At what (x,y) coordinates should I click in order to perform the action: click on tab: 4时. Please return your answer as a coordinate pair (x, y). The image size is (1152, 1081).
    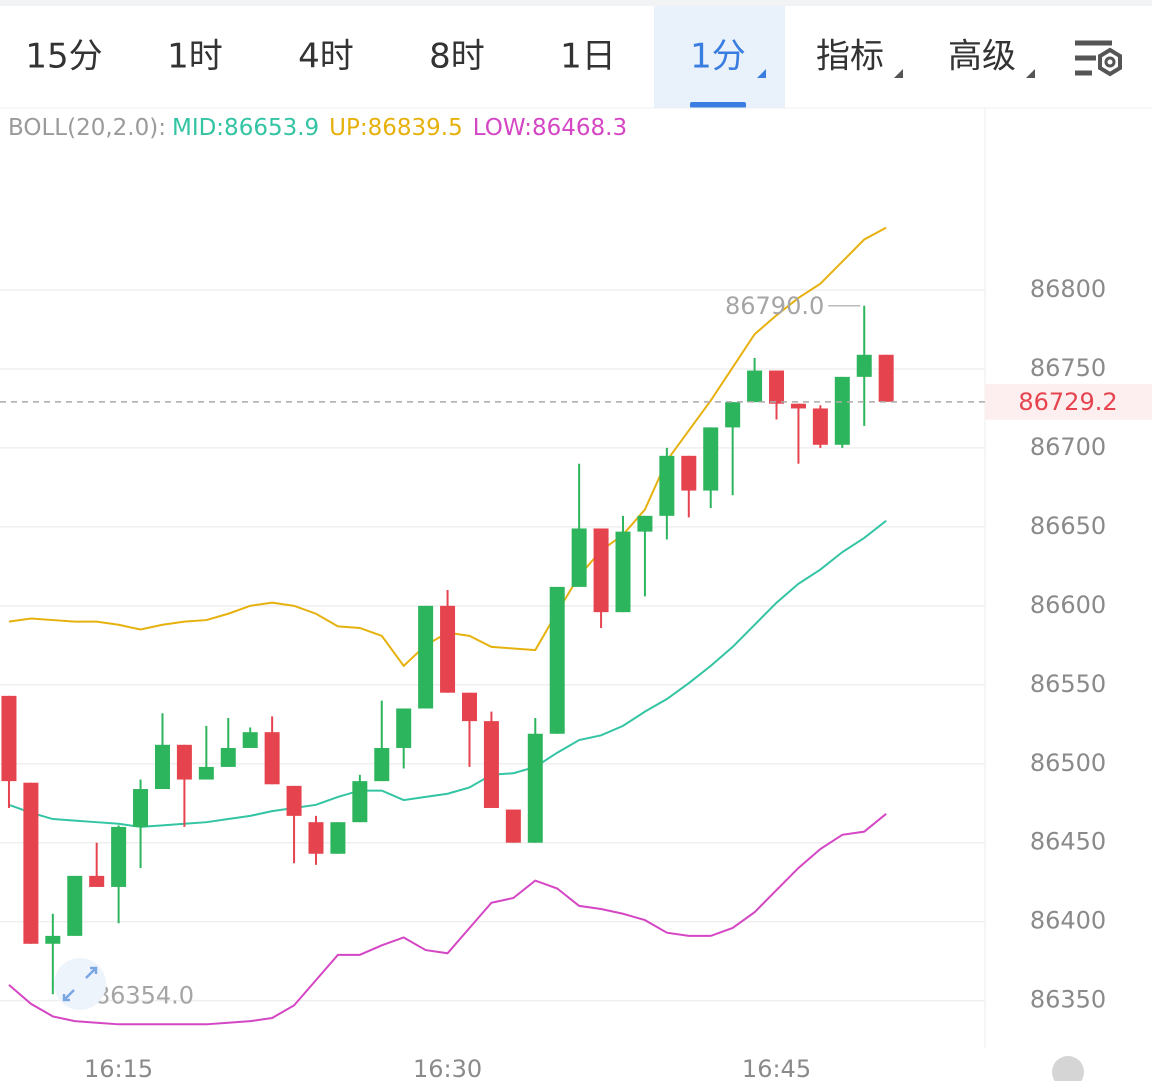
    Looking at the image, I should click on (326, 57).